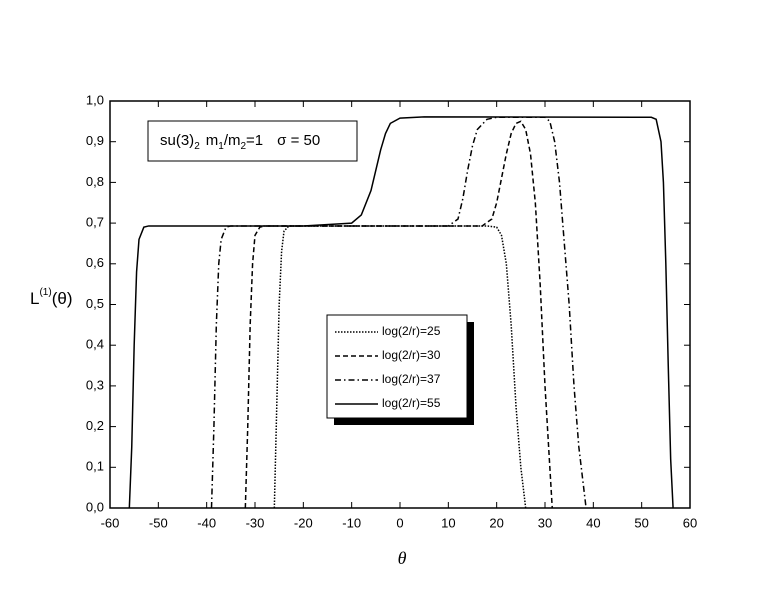  I want to click on legend-label: log(2/r)=30, so click(411, 355).